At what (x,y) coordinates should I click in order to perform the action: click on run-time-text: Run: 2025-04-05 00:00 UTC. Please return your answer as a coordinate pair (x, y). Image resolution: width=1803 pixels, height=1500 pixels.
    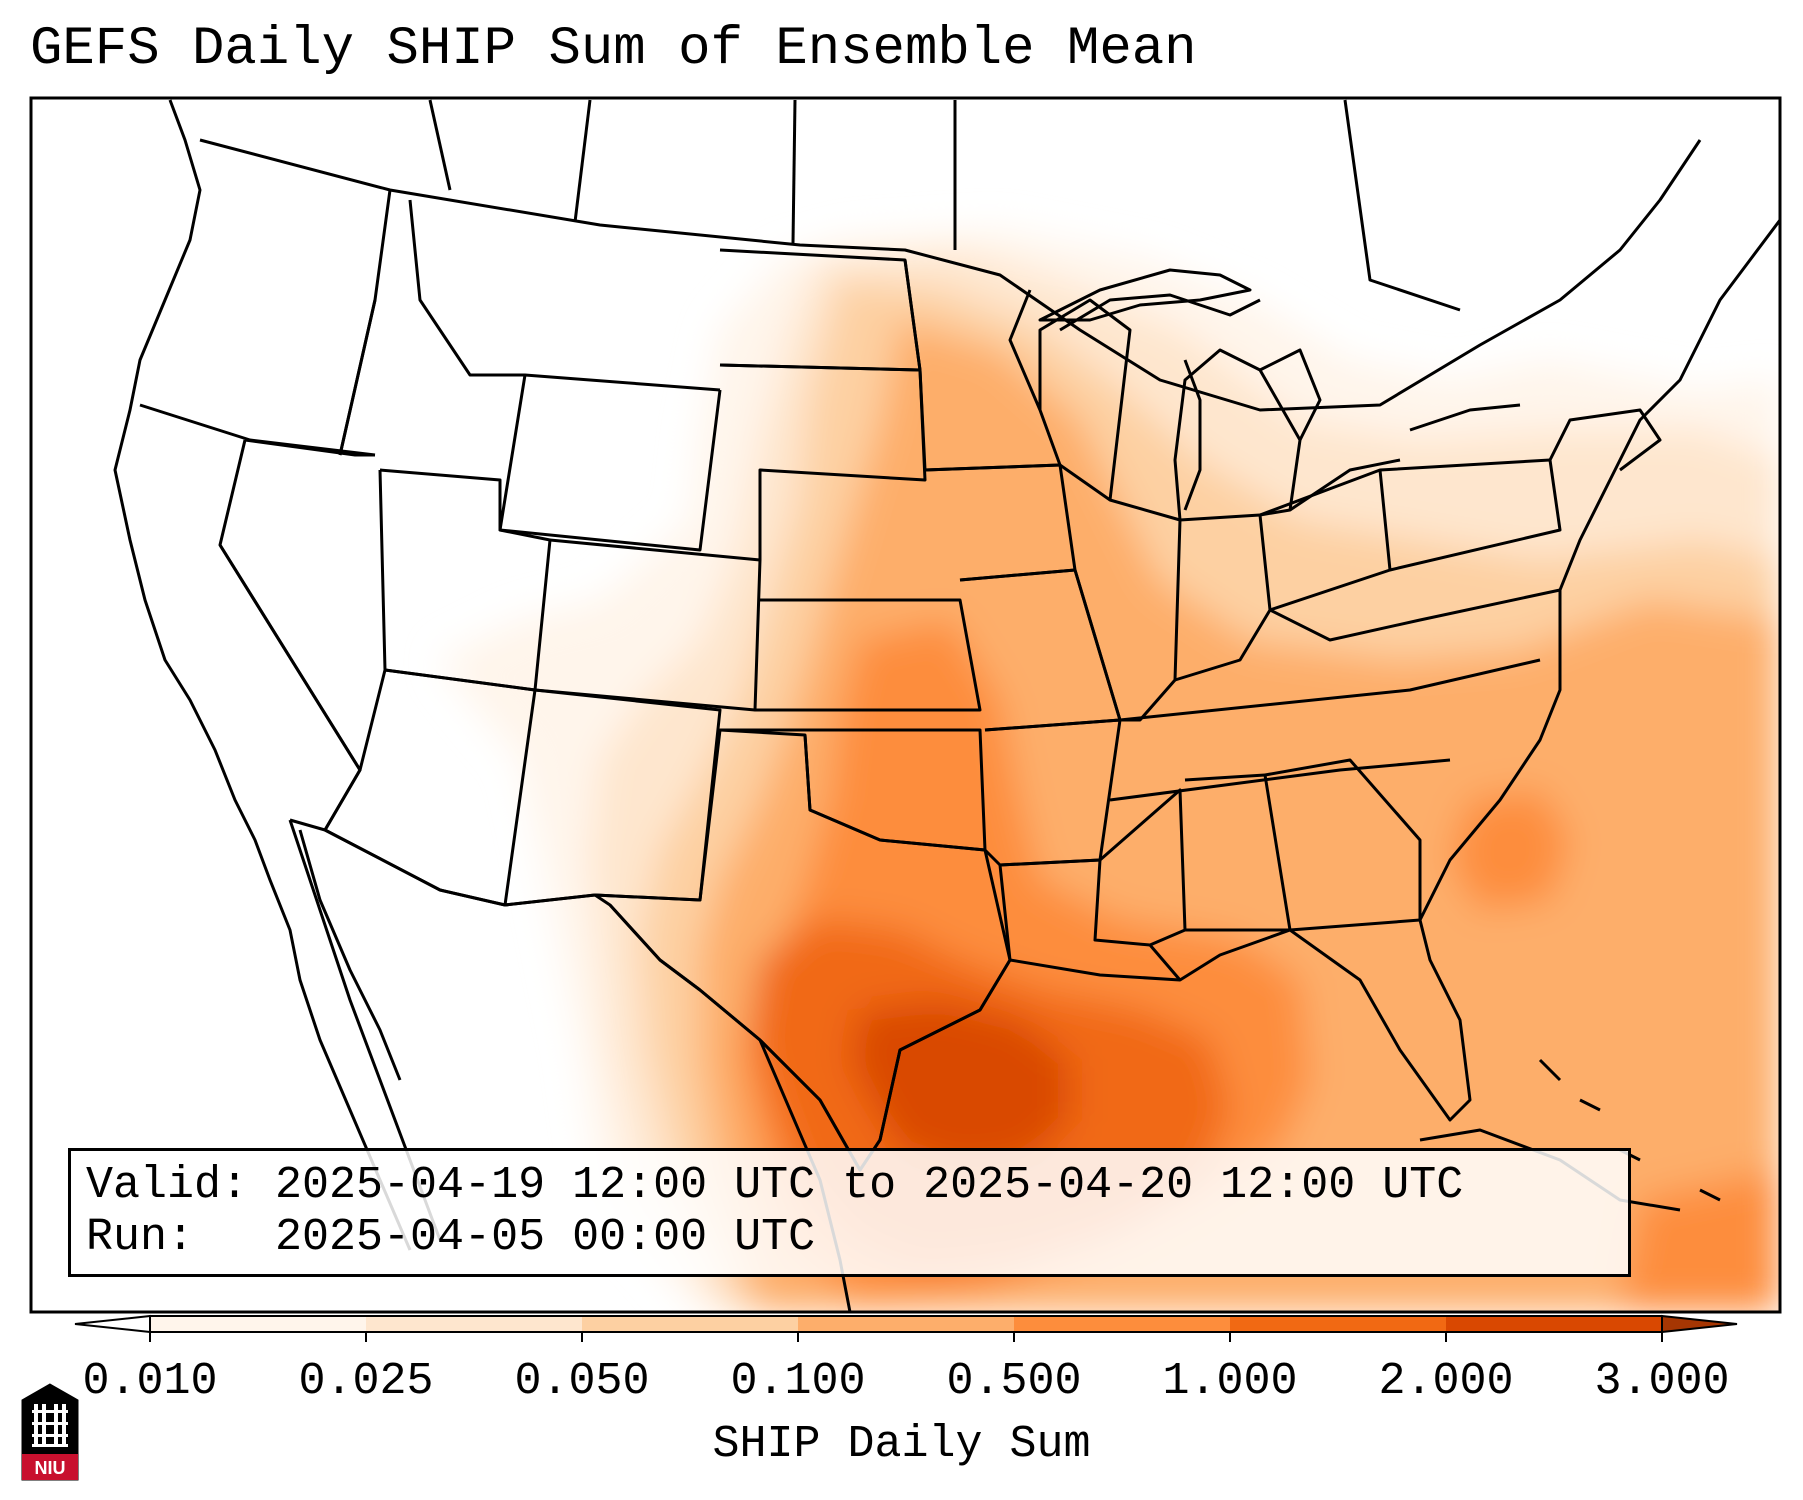
    Looking at the image, I should click on (451, 1237).